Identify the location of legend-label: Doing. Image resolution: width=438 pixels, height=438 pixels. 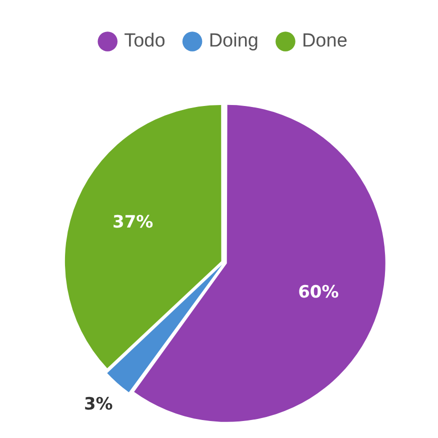
(233, 41).